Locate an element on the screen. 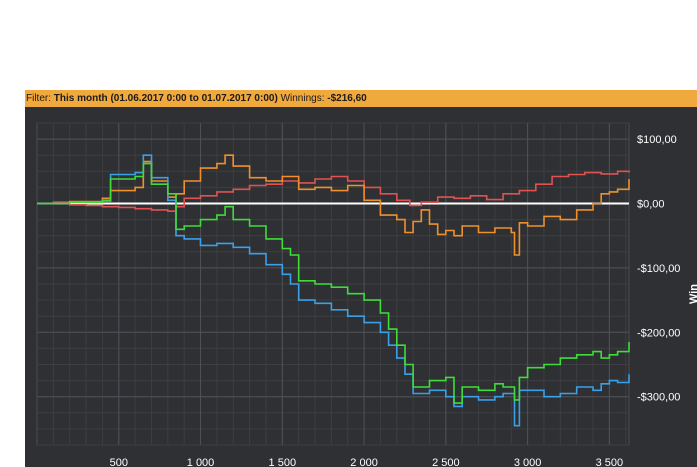  y-axis-ticks: $100,00 $0,00 -$100,00 -$200,00 -$300,00 is located at coordinates (658, 269).